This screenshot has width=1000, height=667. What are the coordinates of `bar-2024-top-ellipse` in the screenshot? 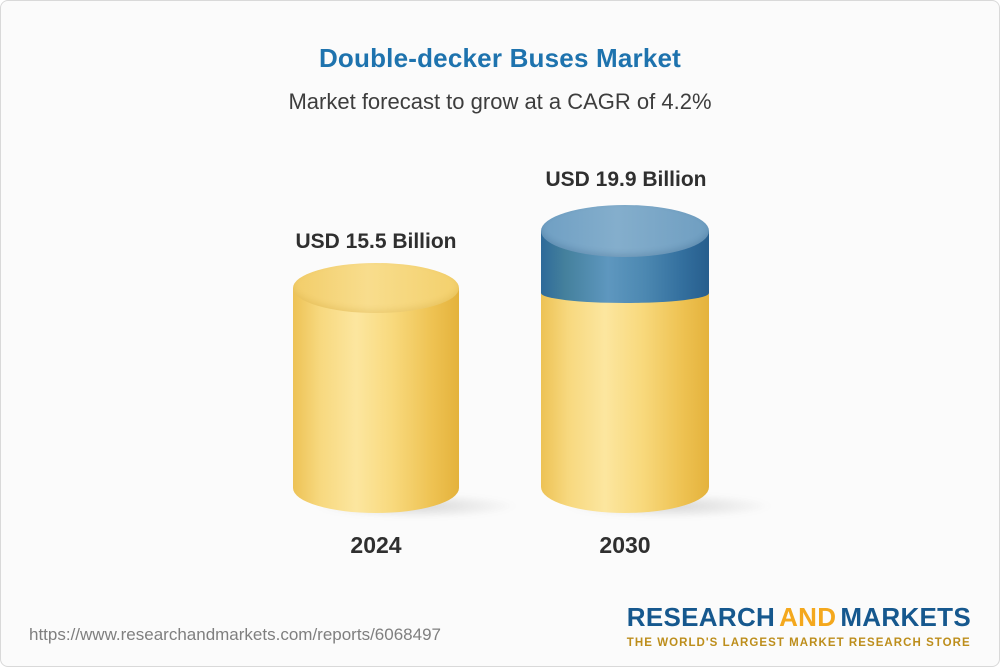 It's located at (376, 288).